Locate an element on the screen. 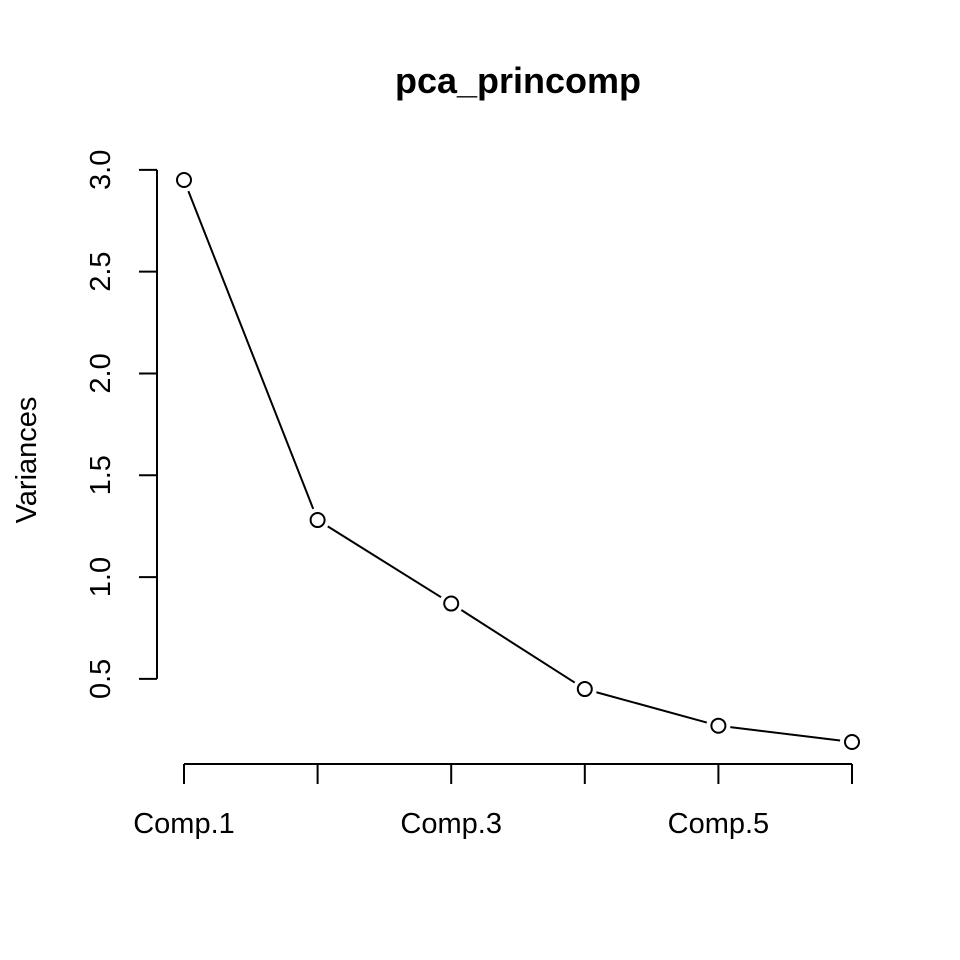 The width and height of the screenshot is (960, 960). y-tick-label: 2.5 is located at coordinates (101, 271).